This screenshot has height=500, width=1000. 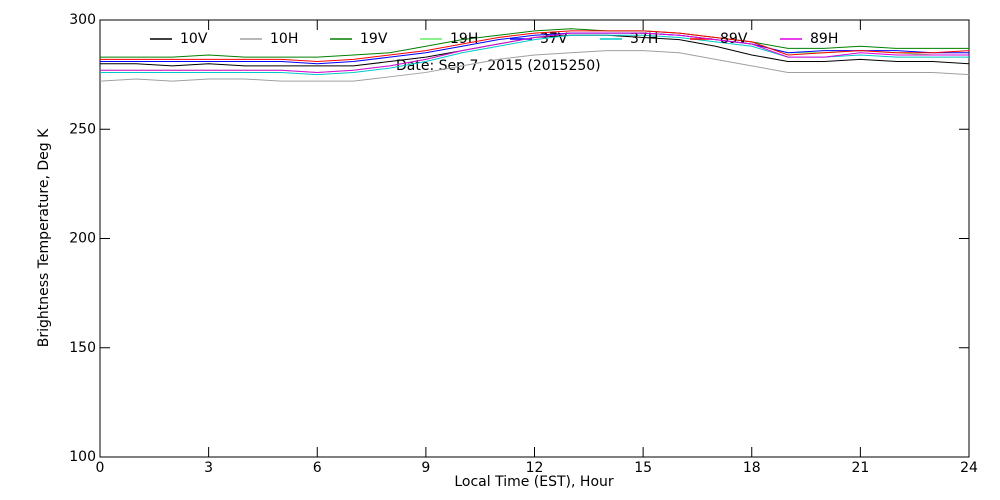 I want to click on annotation: Date: Sep 7, 2015 (2015250), so click(x=498, y=66).